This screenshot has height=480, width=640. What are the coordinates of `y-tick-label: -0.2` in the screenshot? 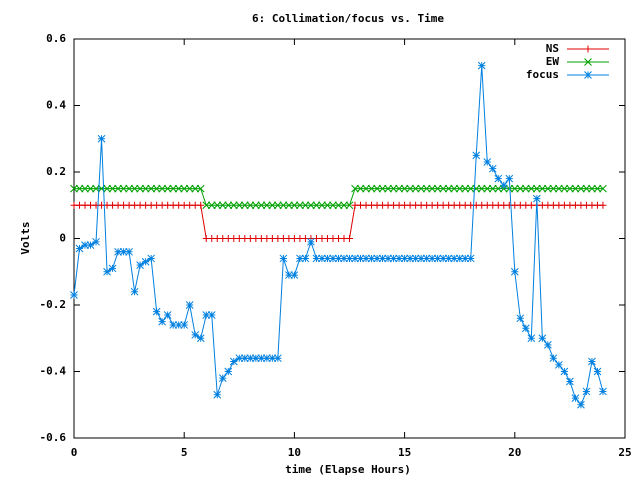 It's located at (53, 304).